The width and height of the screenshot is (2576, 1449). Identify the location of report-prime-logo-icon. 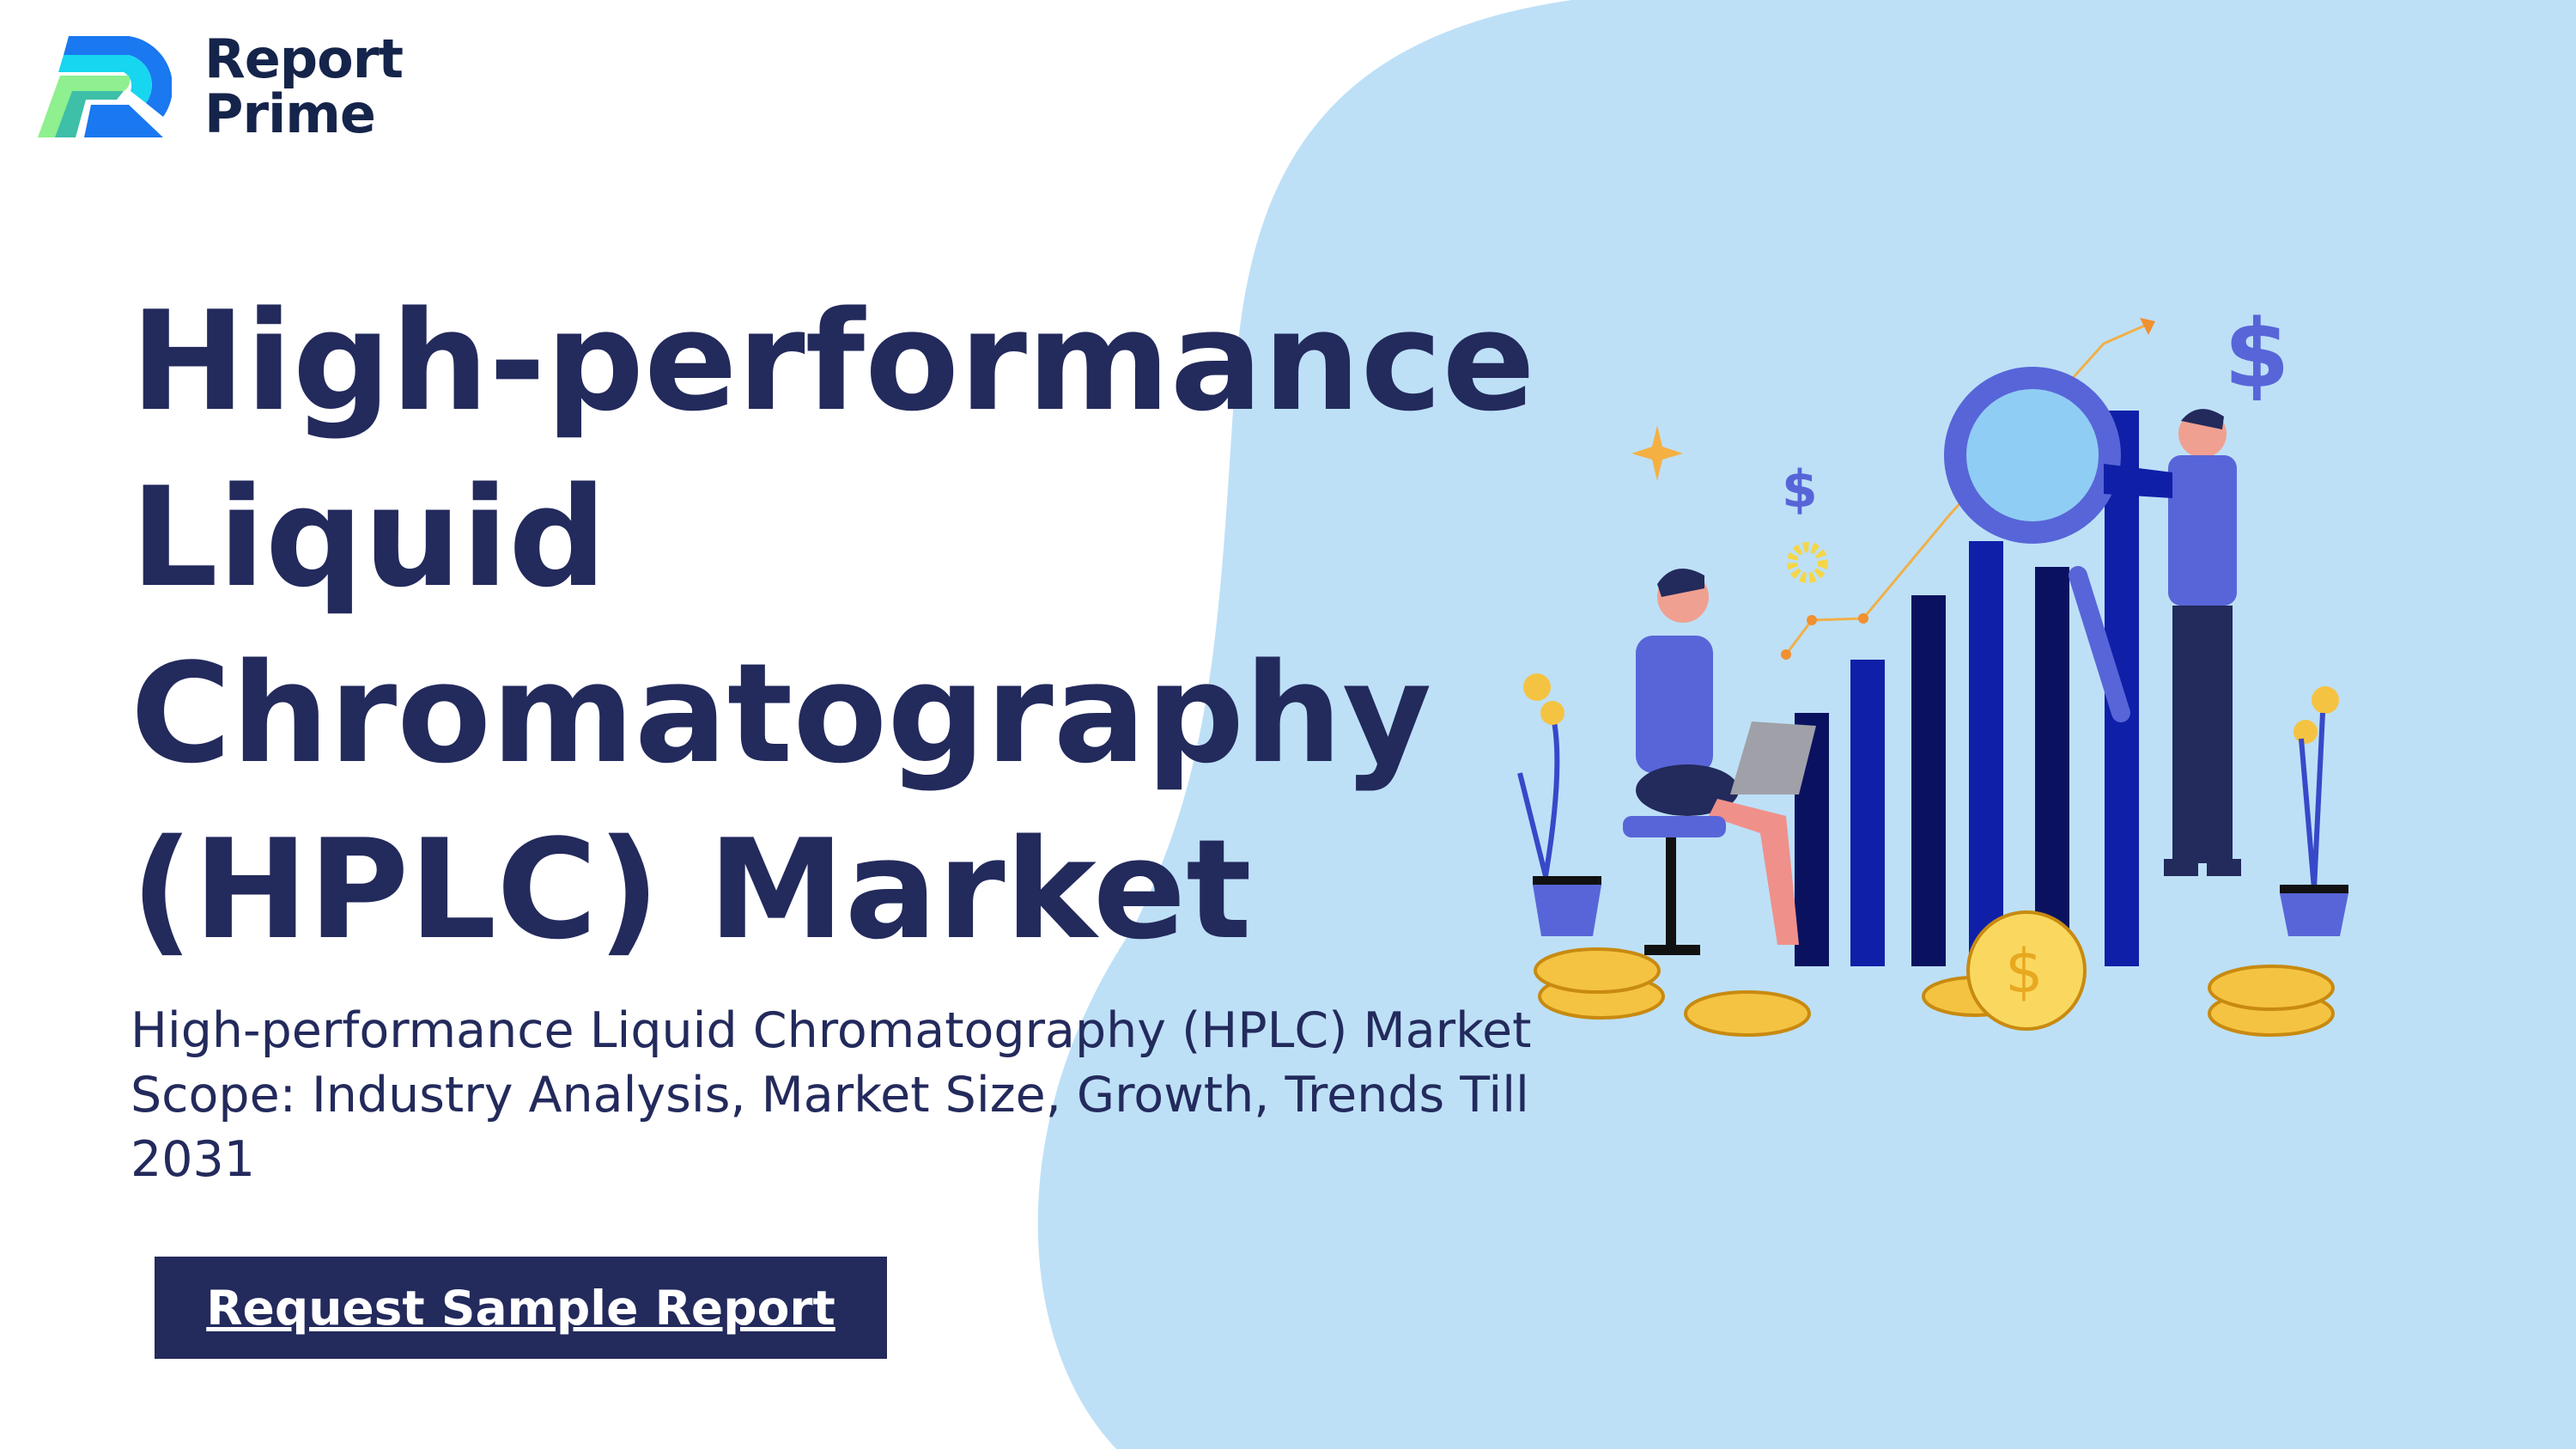
(105, 86).